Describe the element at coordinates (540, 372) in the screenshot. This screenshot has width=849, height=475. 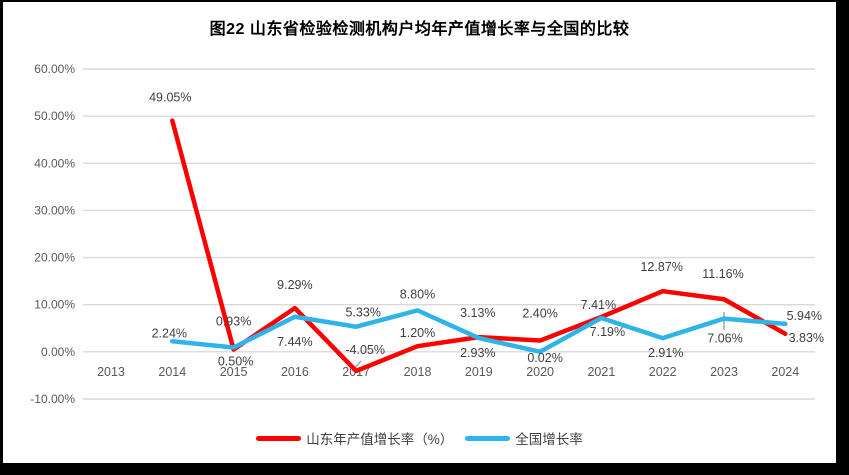
I see `x-axis-tick-label: 2020` at that location.